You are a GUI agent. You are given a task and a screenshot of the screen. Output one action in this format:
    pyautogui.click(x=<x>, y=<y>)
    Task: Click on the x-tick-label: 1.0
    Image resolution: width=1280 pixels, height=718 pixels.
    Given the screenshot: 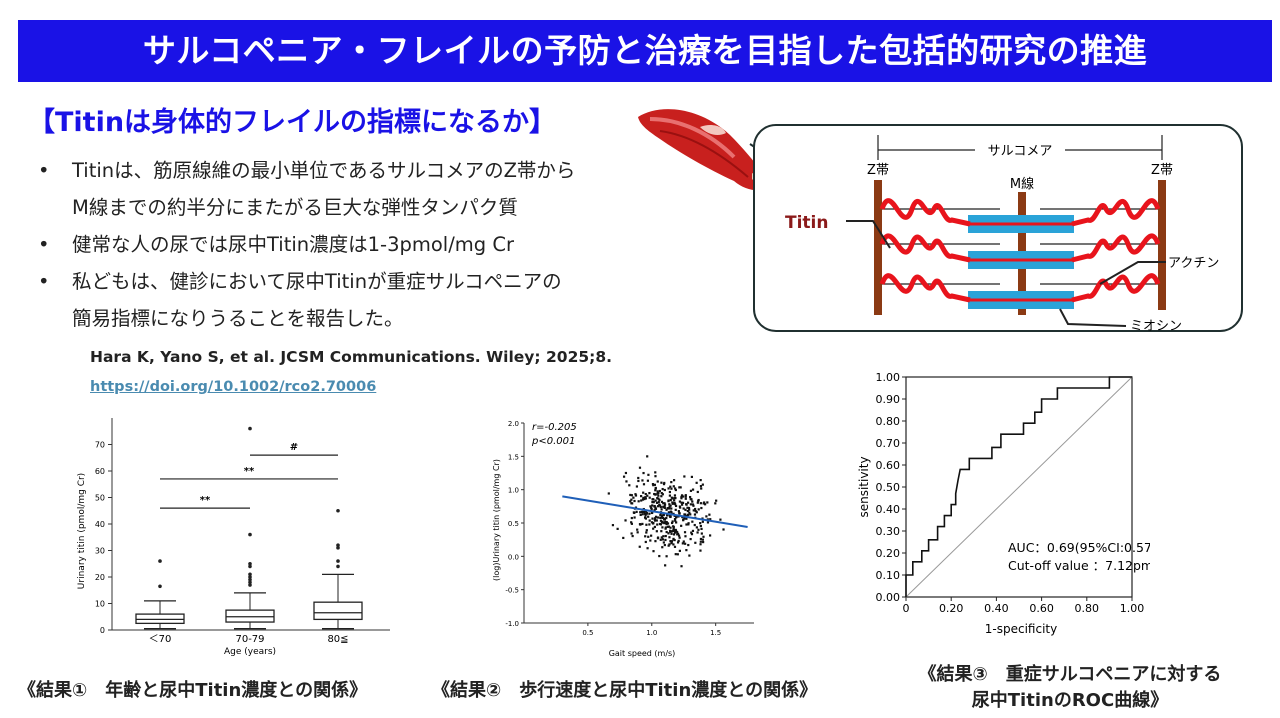 What is the action you would take?
    pyautogui.click(x=651, y=633)
    